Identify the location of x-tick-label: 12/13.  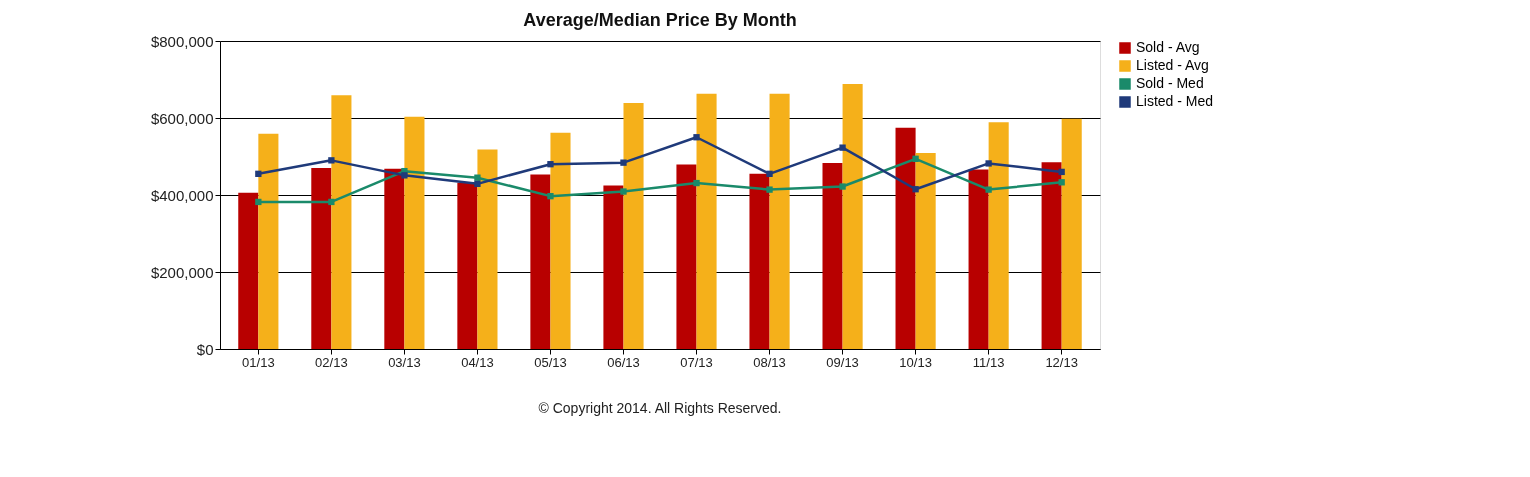
(1061, 362).